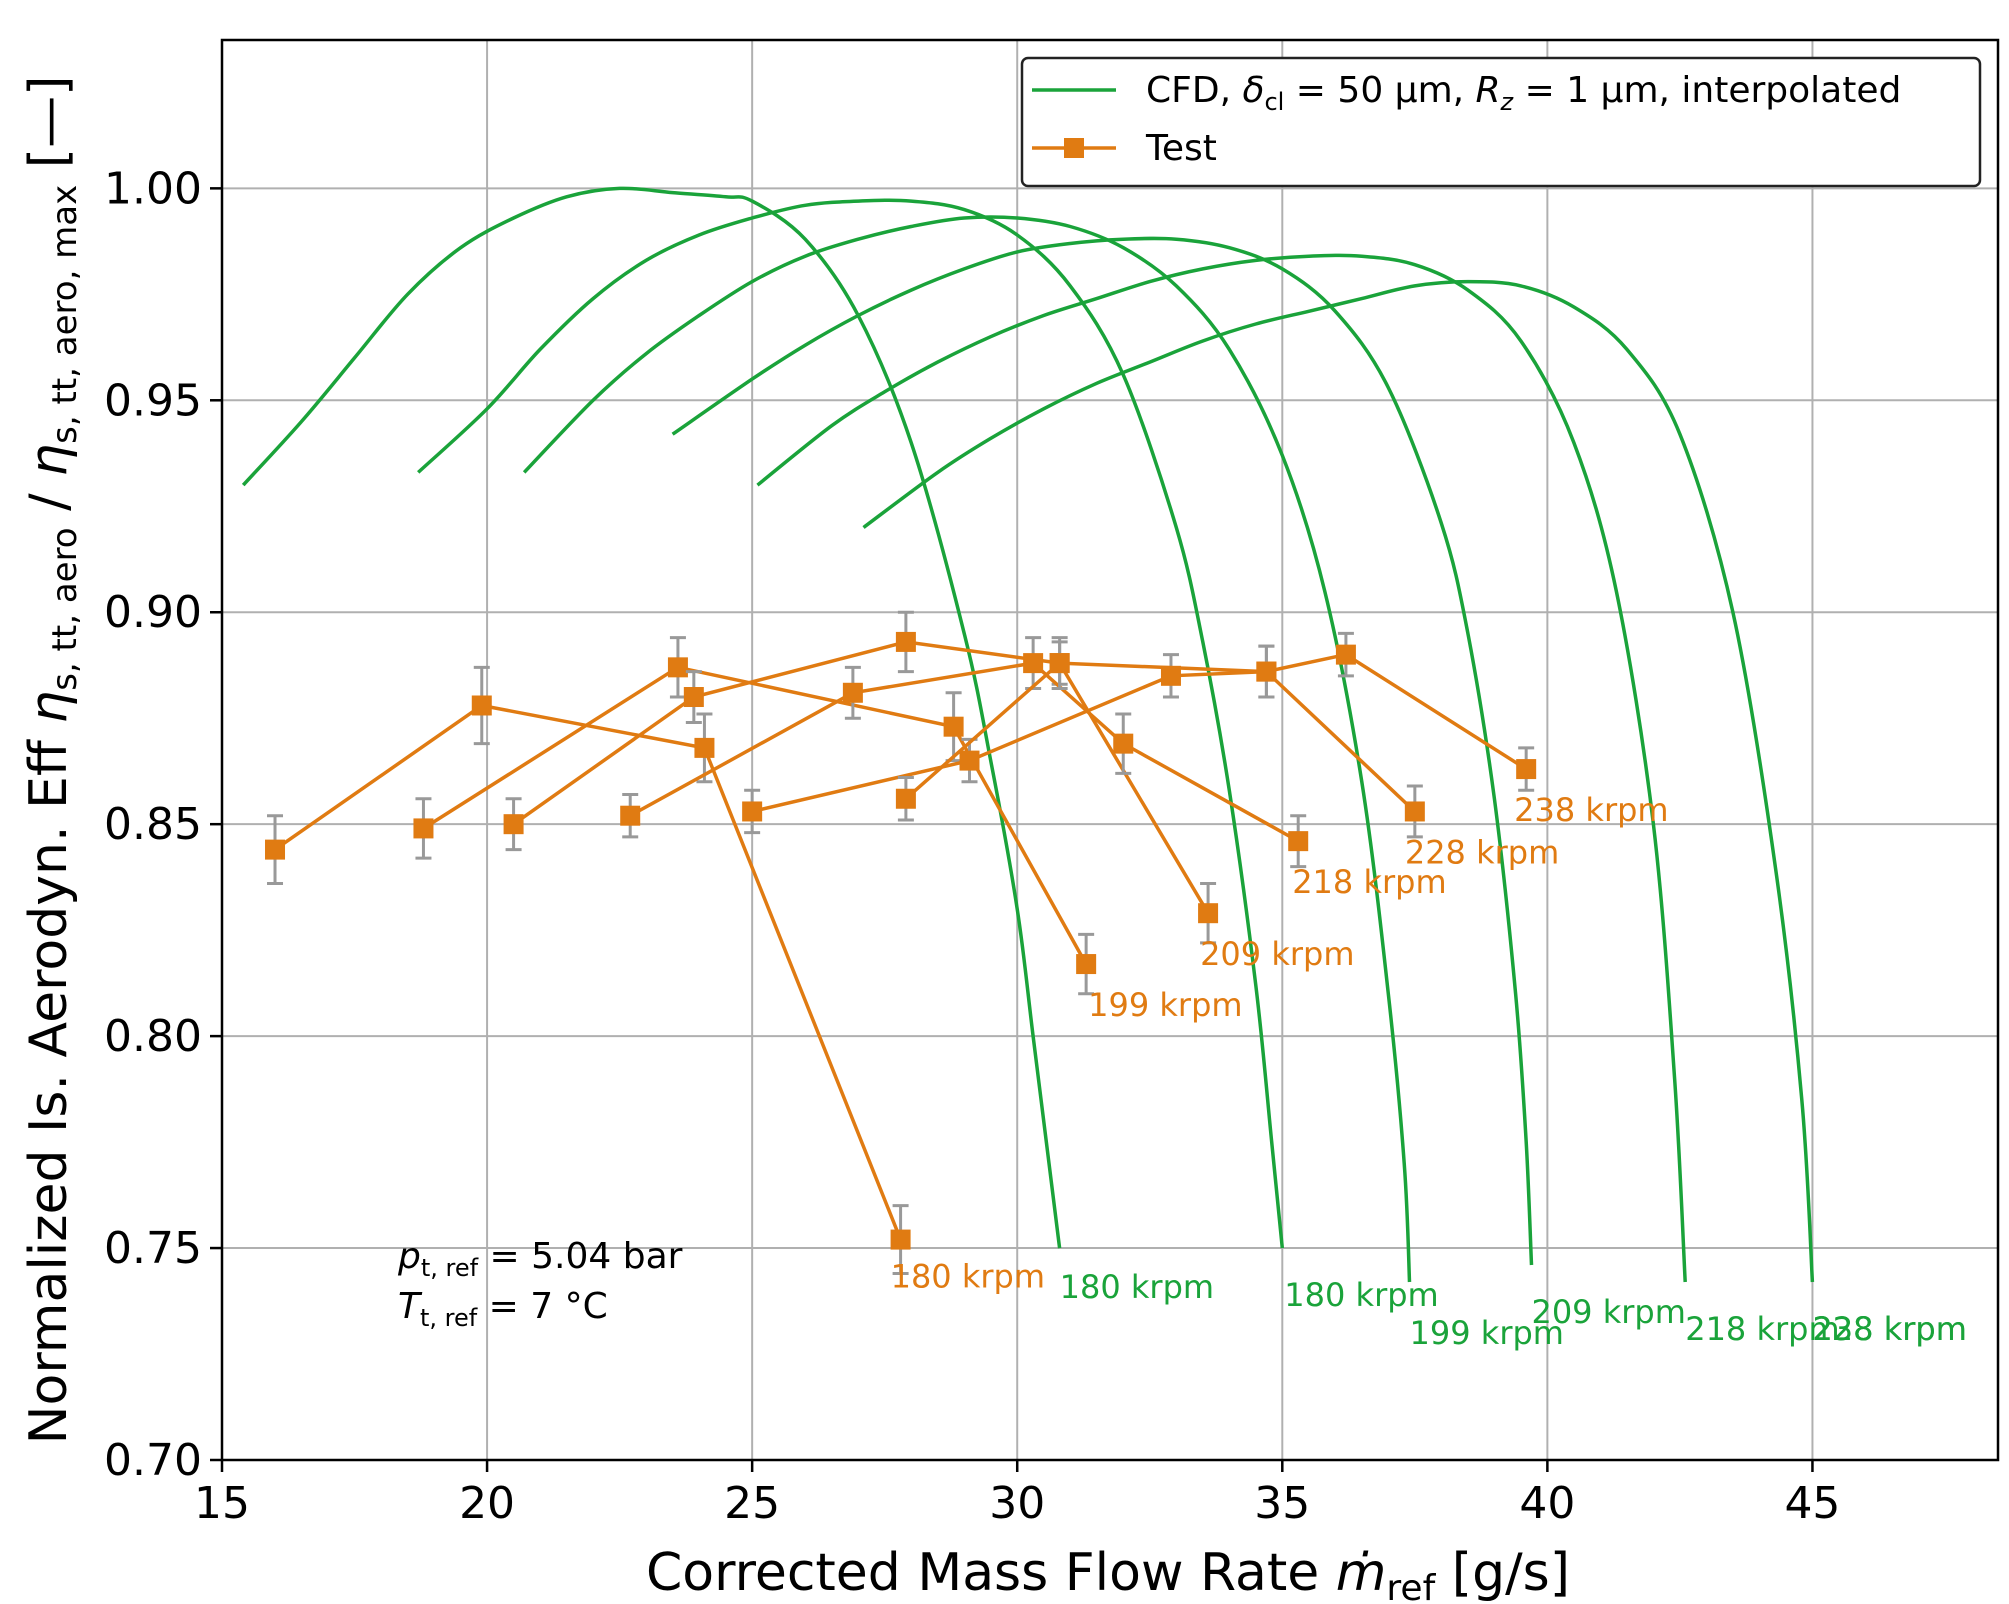 Image resolution: width=2009 pixels, height=1604 pixels. Describe the element at coordinates (153, 188) in the screenshot. I see `y-tick-label: 1.00` at that location.